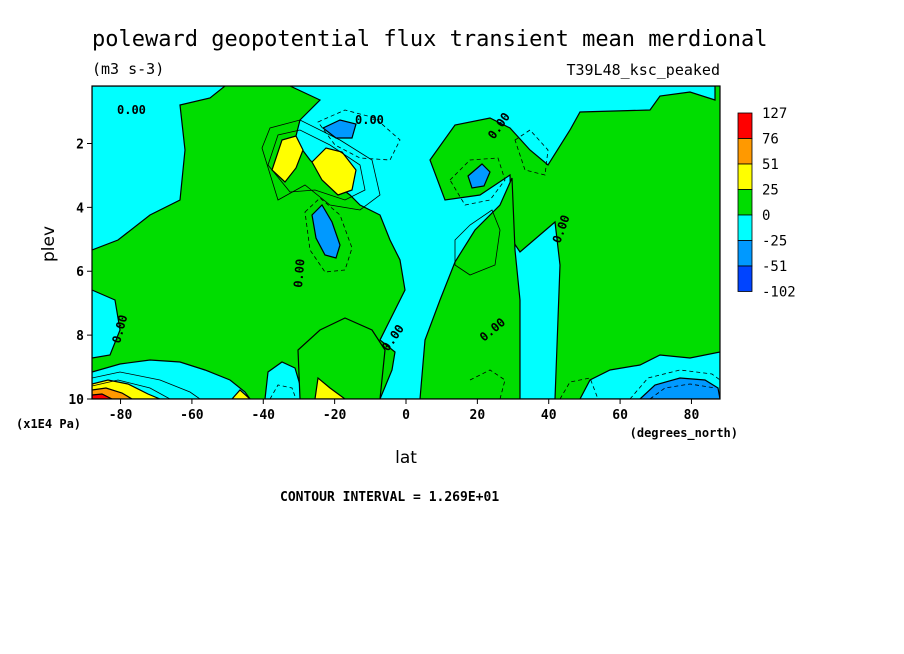  Describe the element at coordinates (326, 231) in the screenshot. I see `region-blue-mid` at that location.